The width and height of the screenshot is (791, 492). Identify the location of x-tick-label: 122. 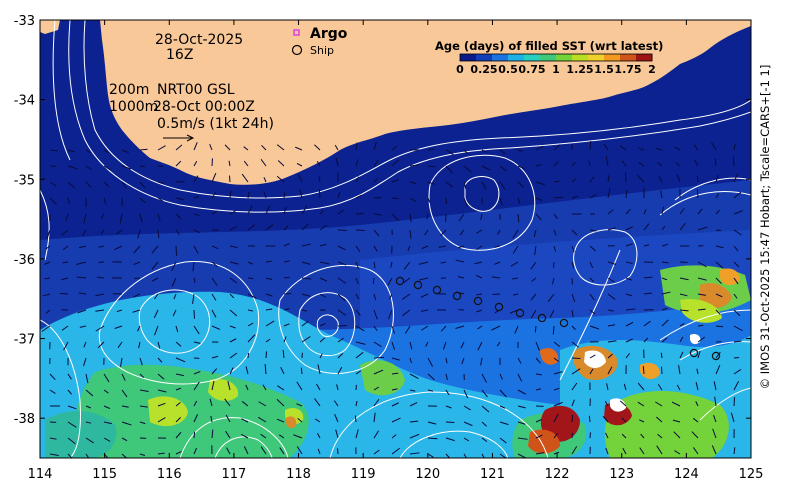
(557, 474).